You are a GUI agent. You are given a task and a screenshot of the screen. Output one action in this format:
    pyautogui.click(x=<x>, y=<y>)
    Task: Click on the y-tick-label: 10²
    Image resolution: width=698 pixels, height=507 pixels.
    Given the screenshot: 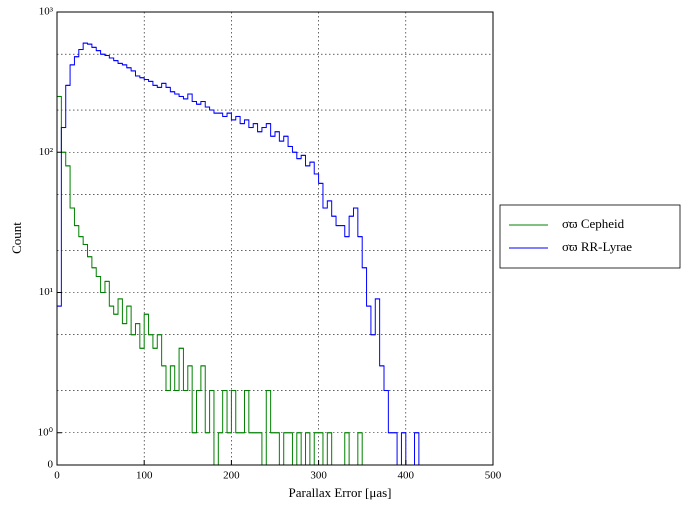 What is the action you would take?
    pyautogui.click(x=46, y=152)
    